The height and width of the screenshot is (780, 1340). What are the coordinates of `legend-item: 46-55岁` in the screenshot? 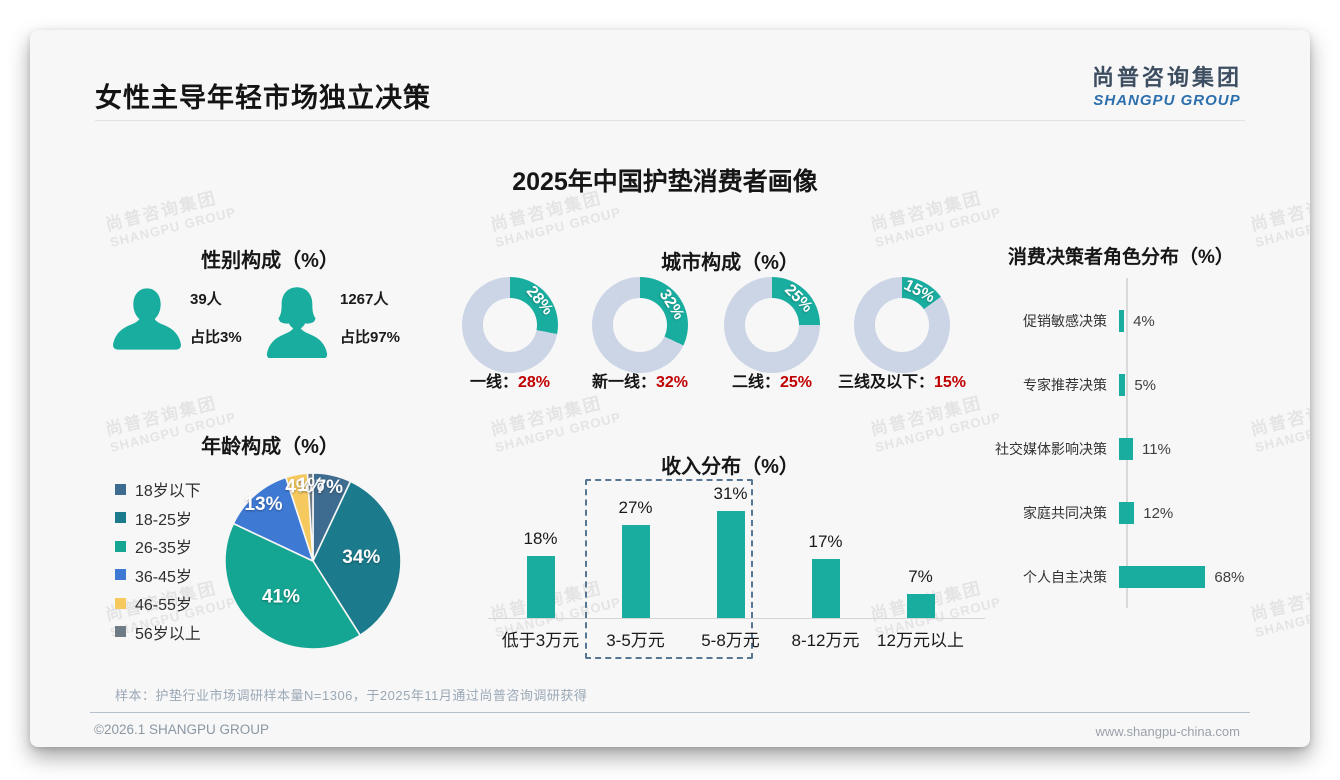 It's located at (158, 603).